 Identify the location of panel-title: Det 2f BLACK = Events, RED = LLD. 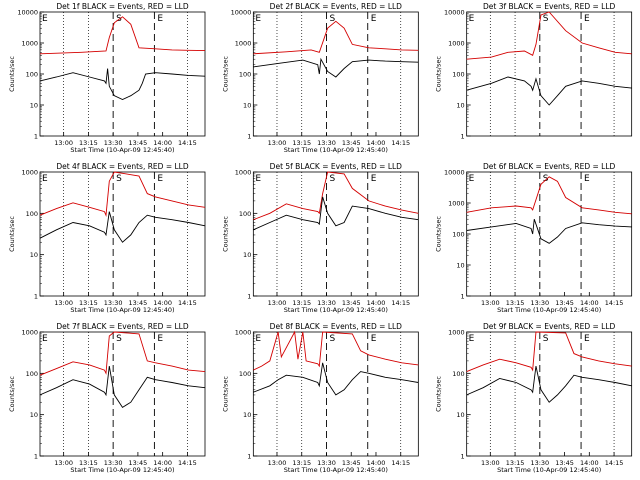
(336, 6).